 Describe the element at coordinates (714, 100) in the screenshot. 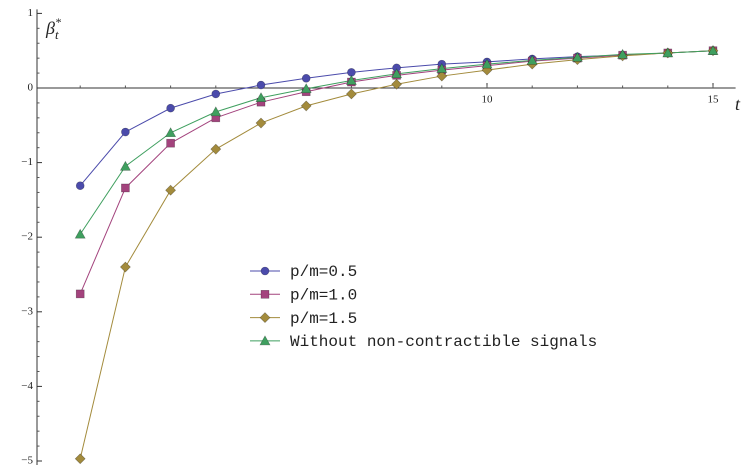

I see `x-tick-label: 15` at that location.